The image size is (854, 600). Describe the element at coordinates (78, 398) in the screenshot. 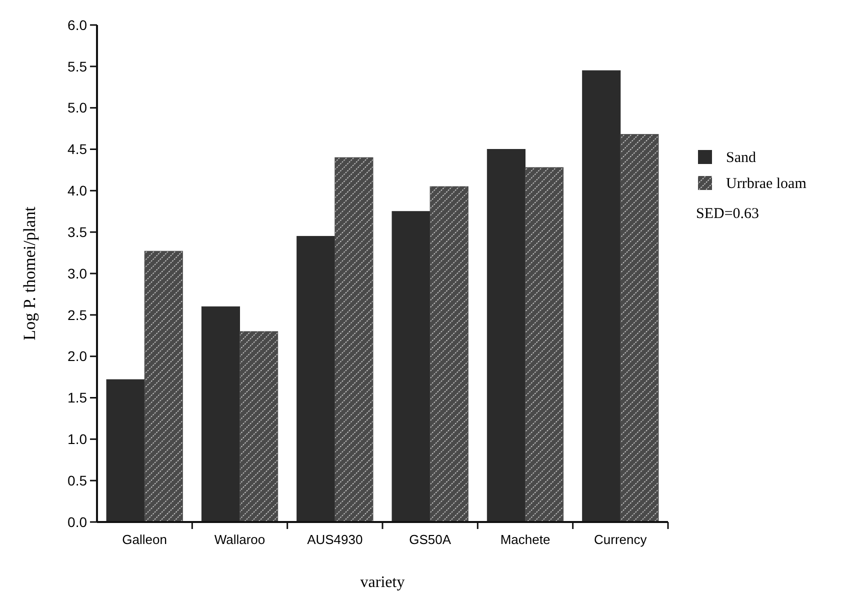

I see `y-tick-label: 1.5` at that location.